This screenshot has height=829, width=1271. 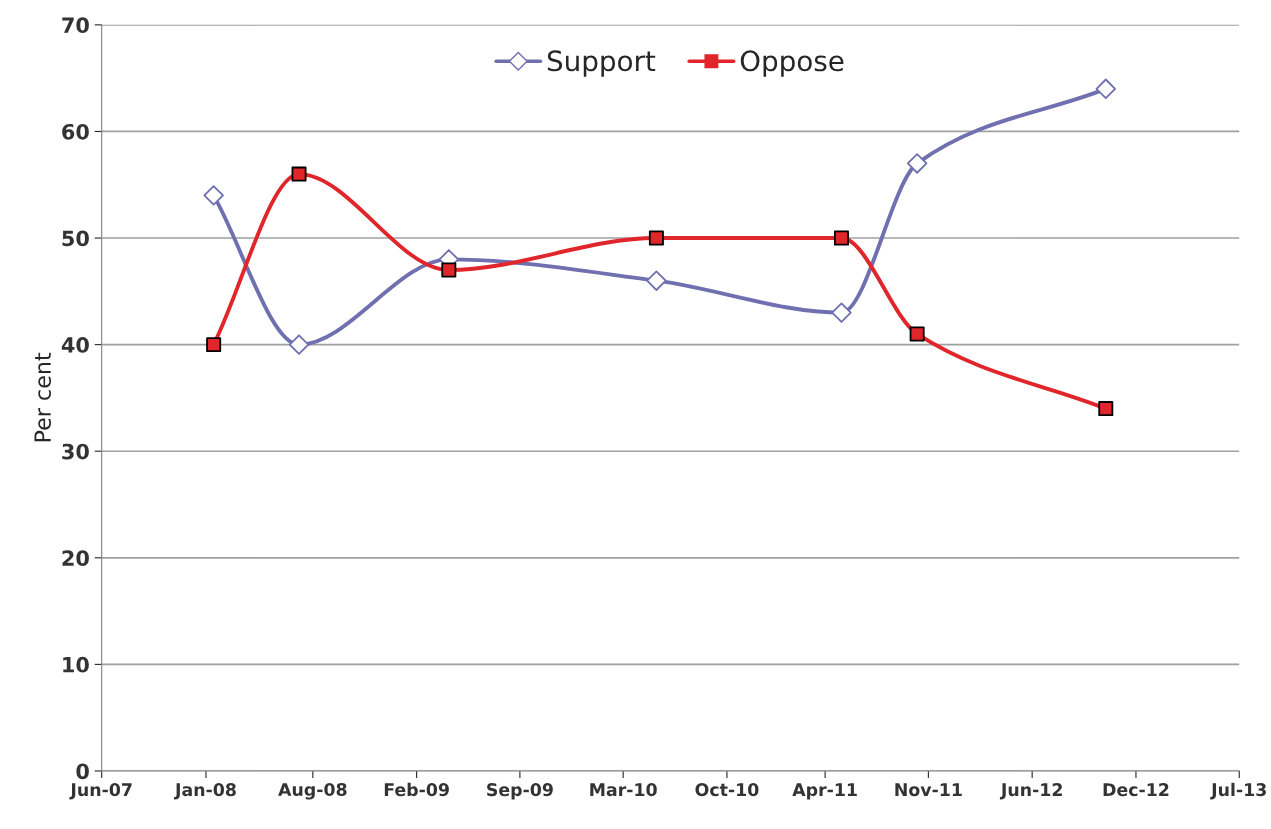 What do you see at coordinates (75, 558) in the screenshot?
I see `y-tick-label: 20` at bounding box center [75, 558].